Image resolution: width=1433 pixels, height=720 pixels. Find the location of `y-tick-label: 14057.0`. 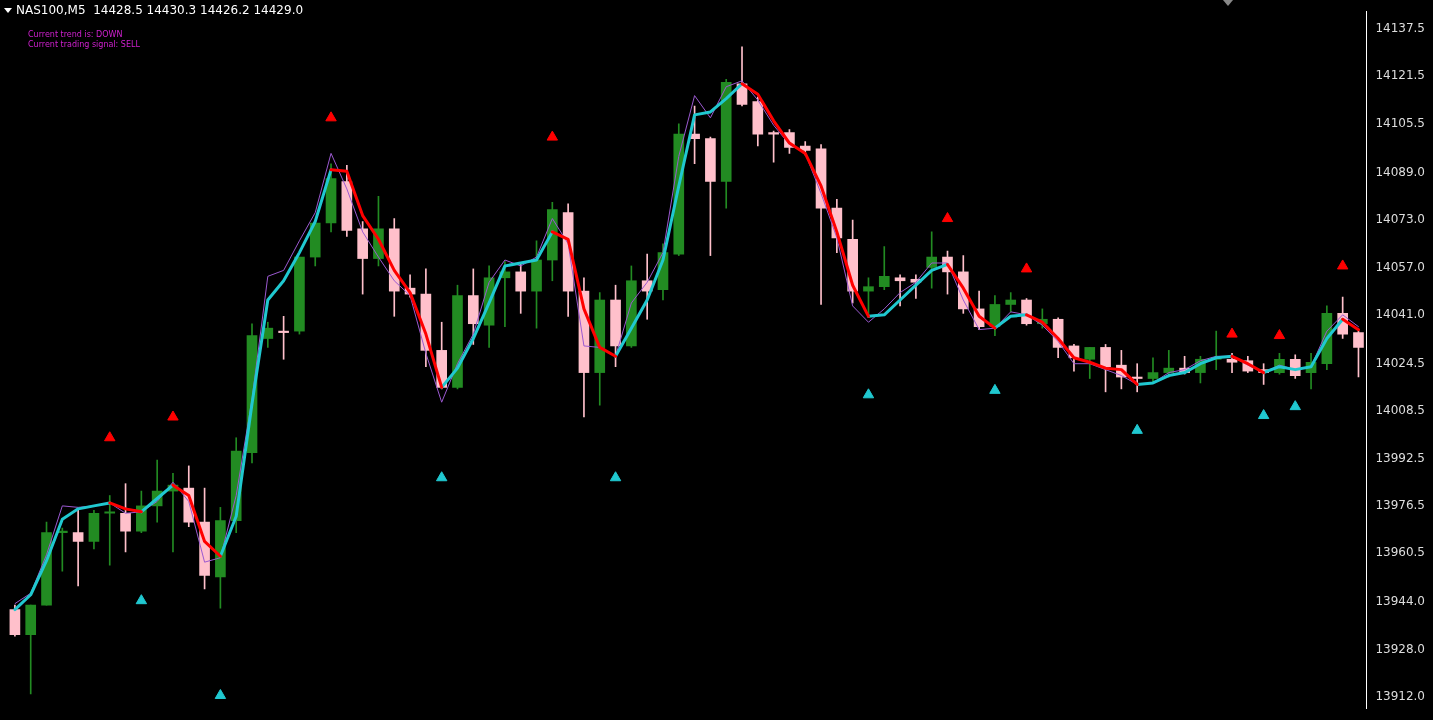

y-tick-label: 14057.0 is located at coordinates (1400, 266).